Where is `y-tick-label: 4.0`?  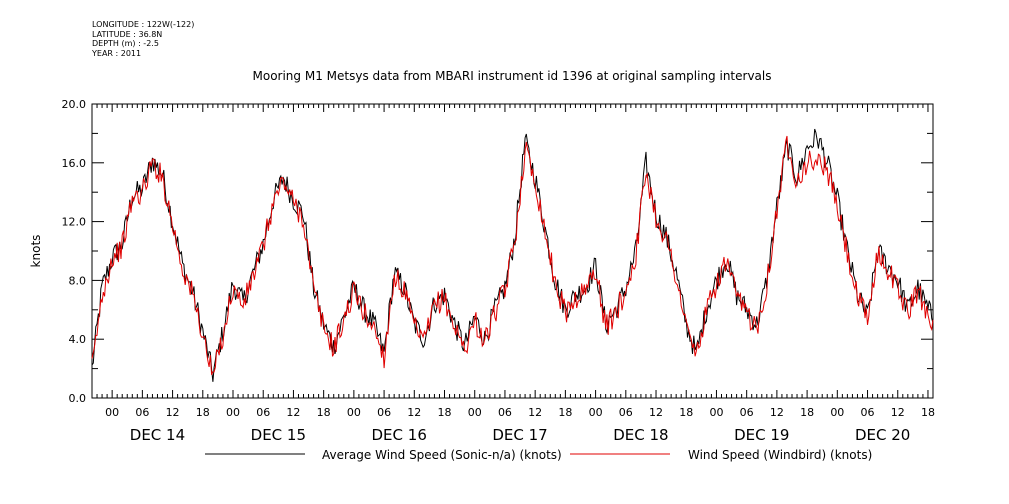
y-tick-label: 4.0 is located at coordinates (78, 339).